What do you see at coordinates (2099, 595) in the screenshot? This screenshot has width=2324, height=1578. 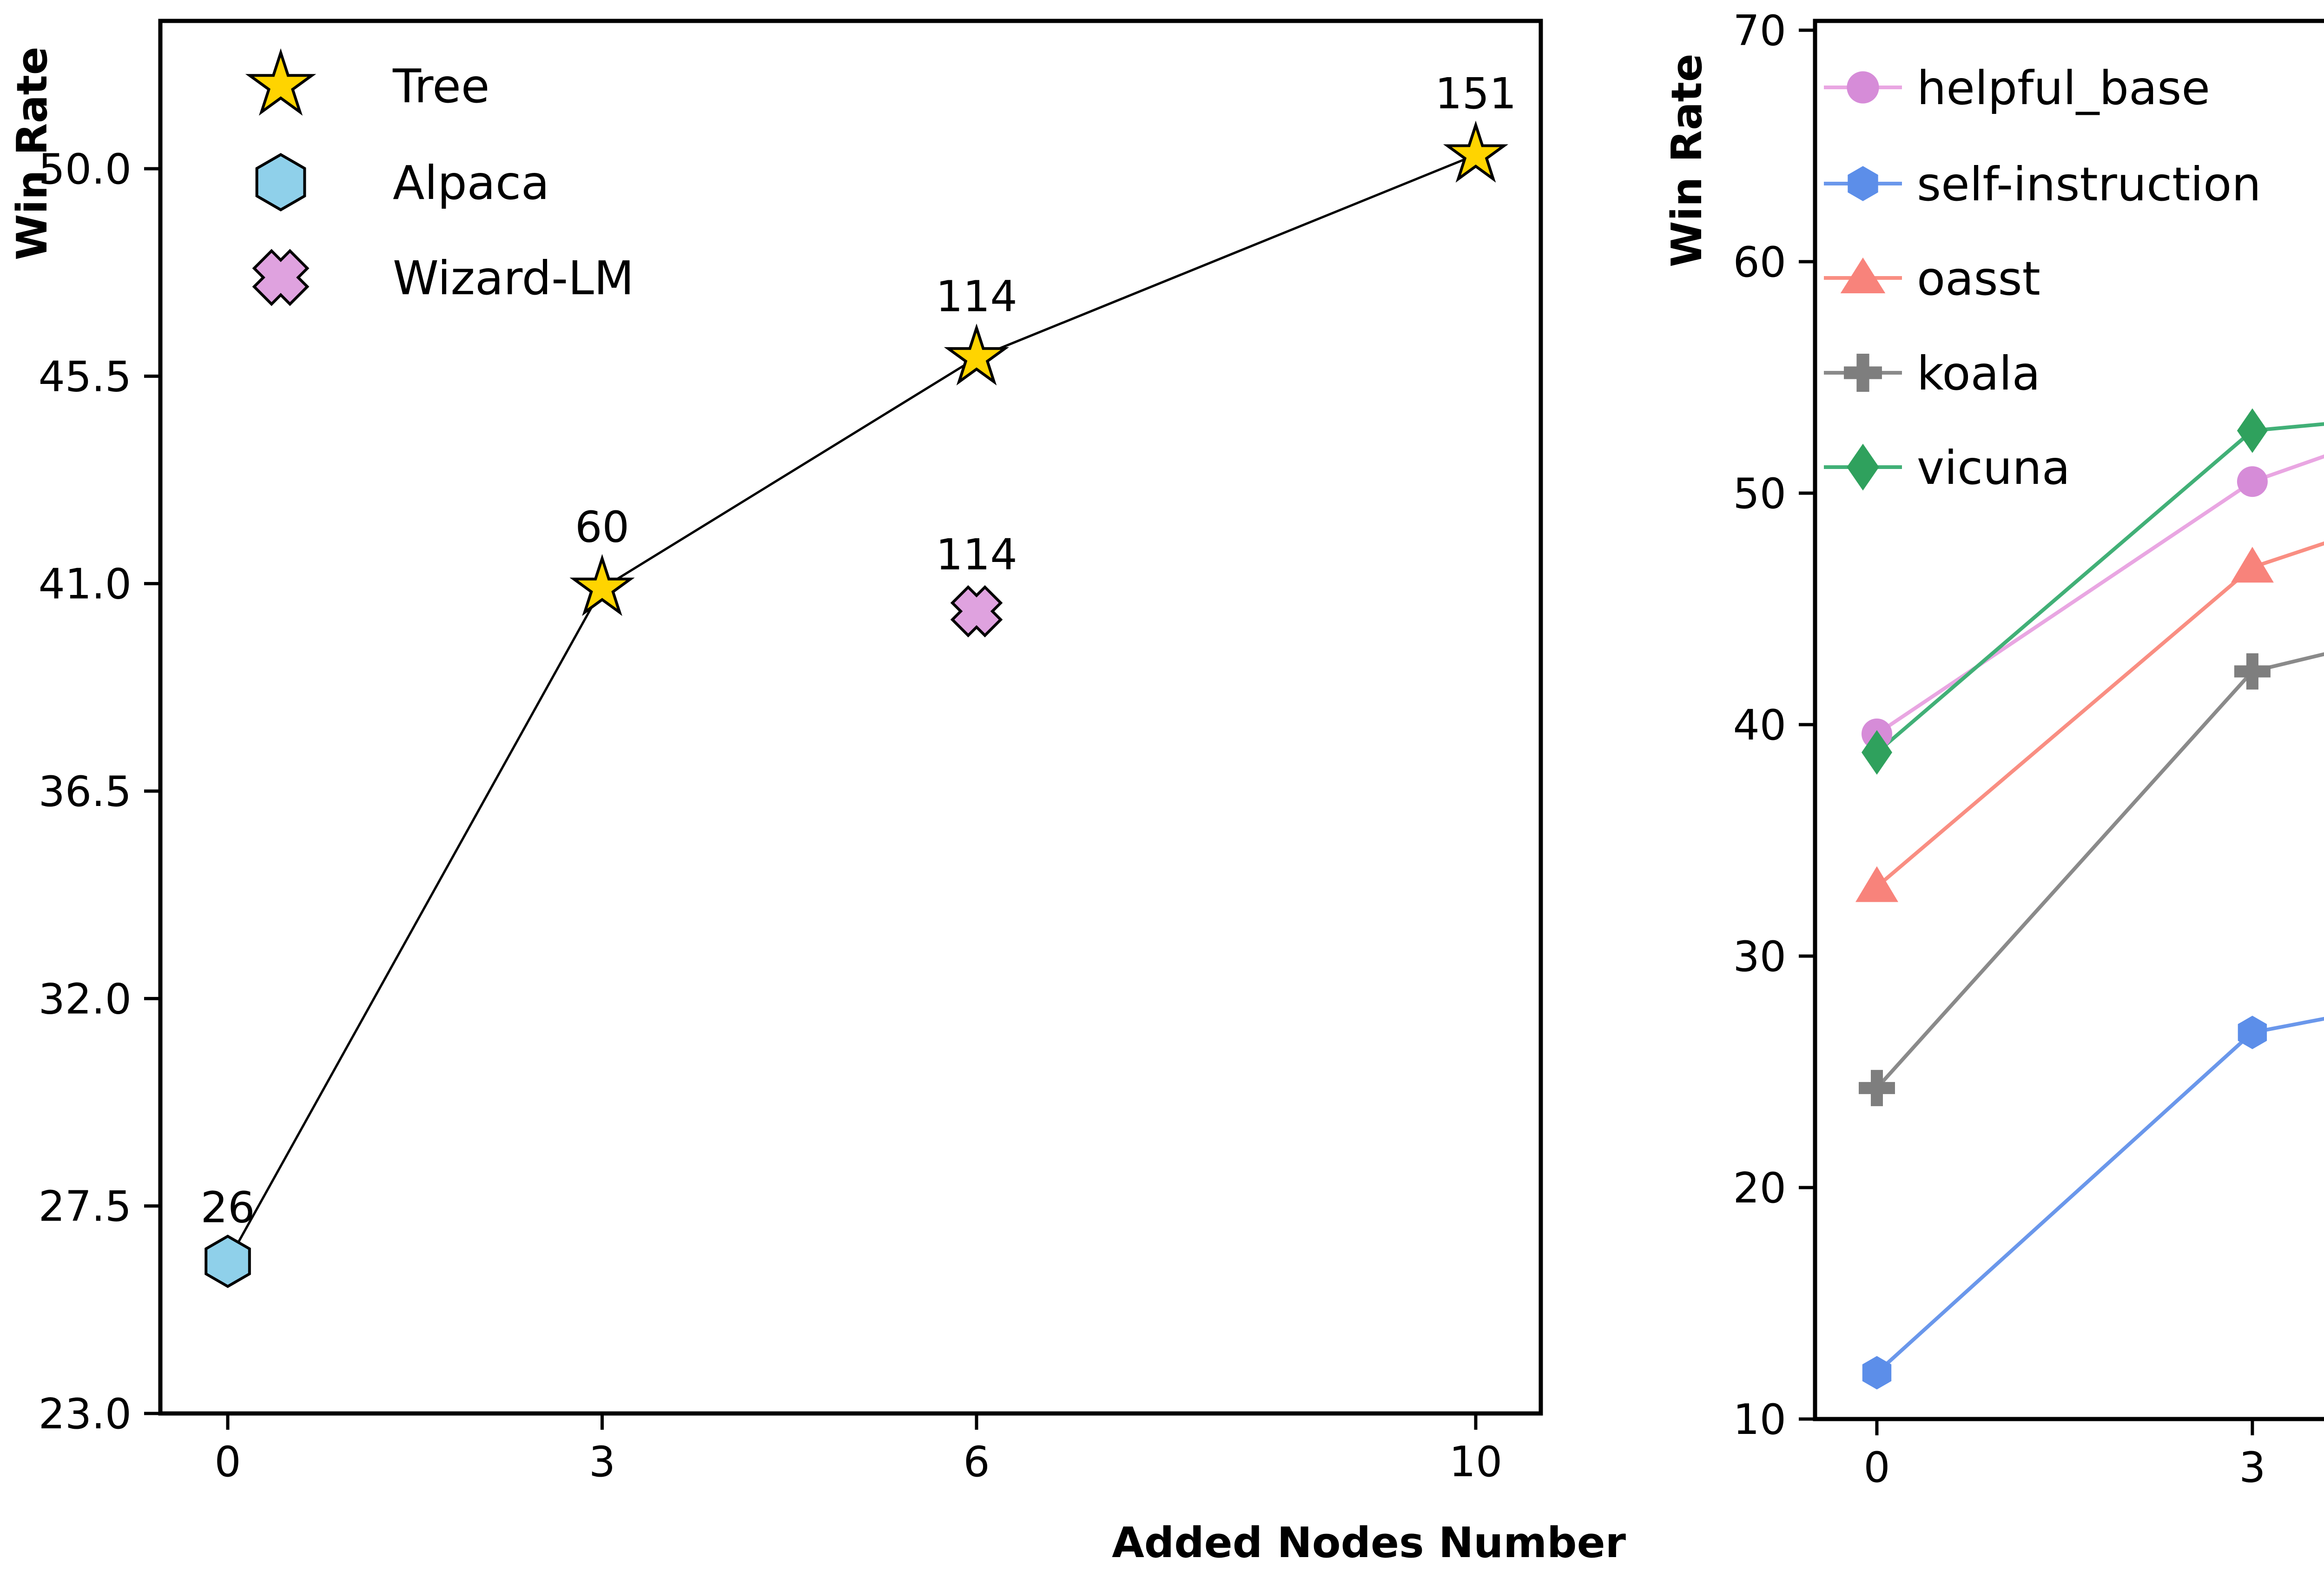 I see `helpful_base-line` at bounding box center [2099, 595].